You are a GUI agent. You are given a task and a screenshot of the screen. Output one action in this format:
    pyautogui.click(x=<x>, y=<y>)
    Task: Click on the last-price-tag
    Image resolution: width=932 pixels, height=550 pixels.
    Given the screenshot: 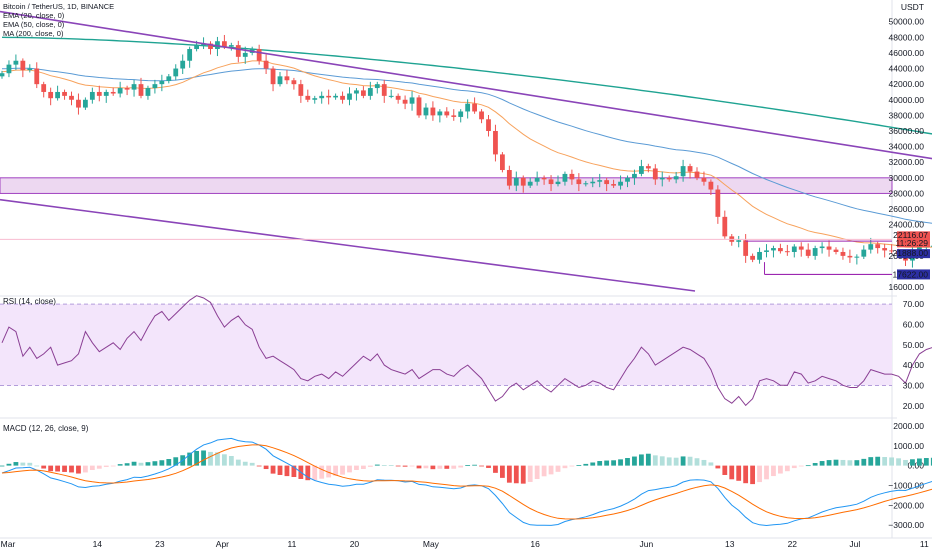 What is the action you would take?
    pyautogui.click(x=913, y=239)
    